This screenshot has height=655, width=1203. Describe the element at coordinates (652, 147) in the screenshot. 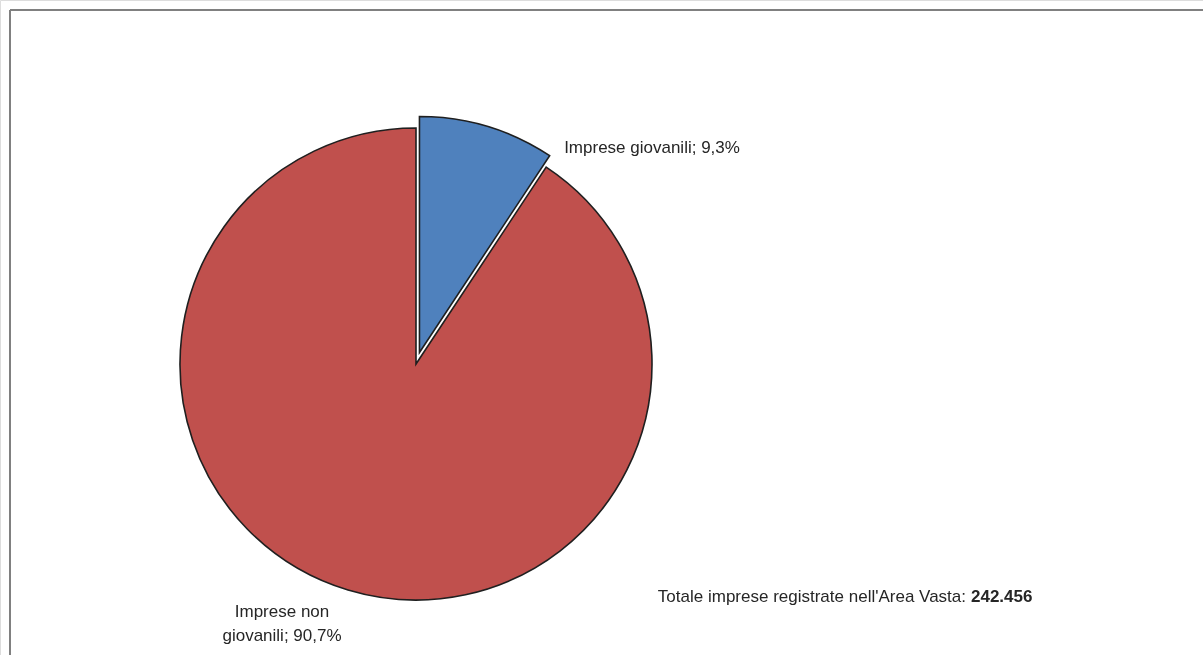

I see `slice-label: Imprese giovanili; 9,3%` at that location.